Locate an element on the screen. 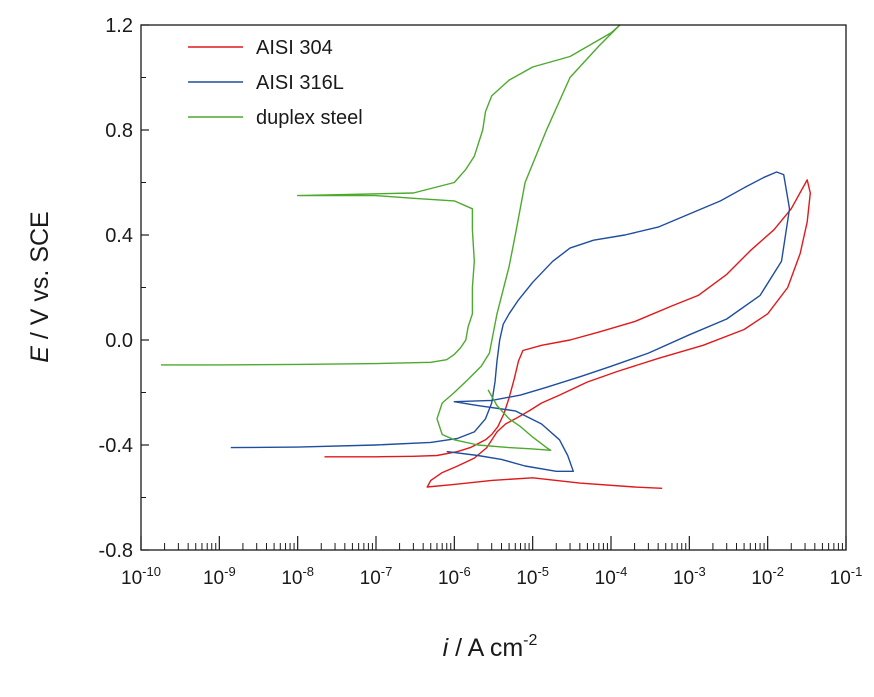 This screenshot has height=697, width=874. x-axis-title-unit: / A cm is located at coordinates (485, 648).